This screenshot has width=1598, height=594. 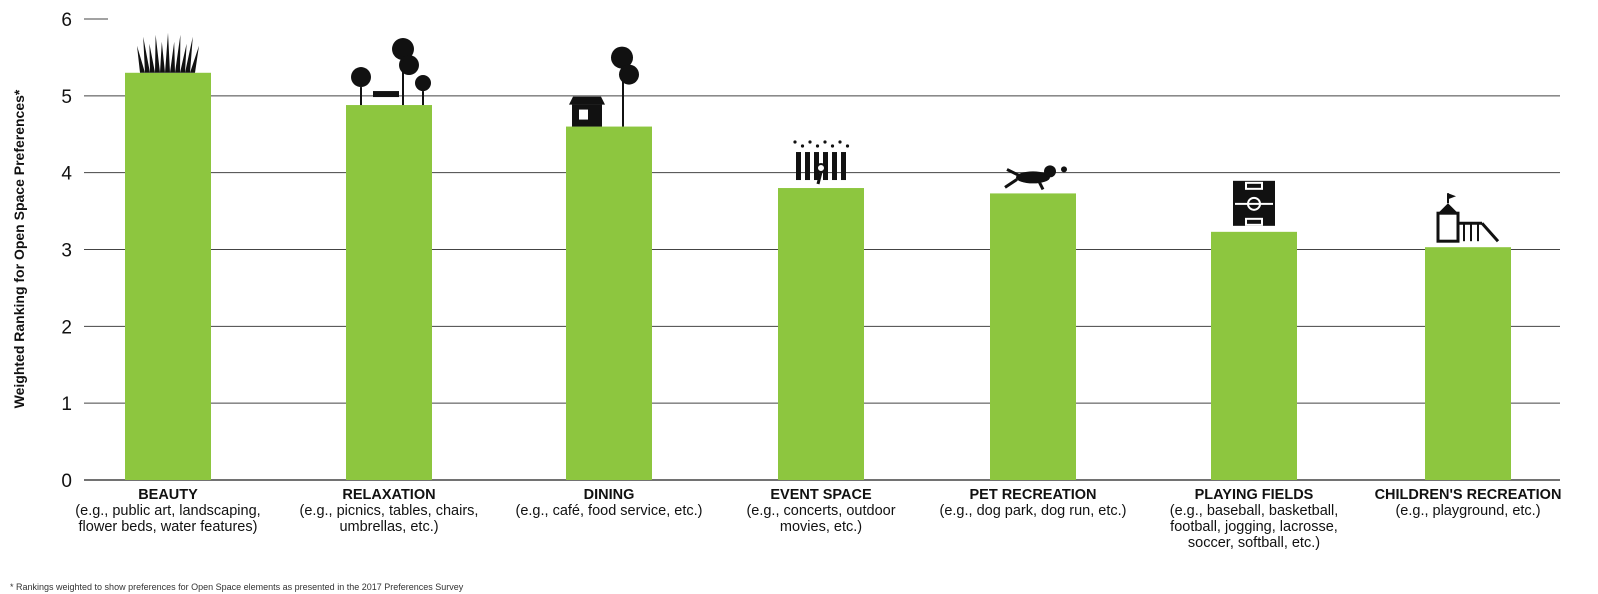 I want to click on dog-icon, so click(x=1035, y=178).